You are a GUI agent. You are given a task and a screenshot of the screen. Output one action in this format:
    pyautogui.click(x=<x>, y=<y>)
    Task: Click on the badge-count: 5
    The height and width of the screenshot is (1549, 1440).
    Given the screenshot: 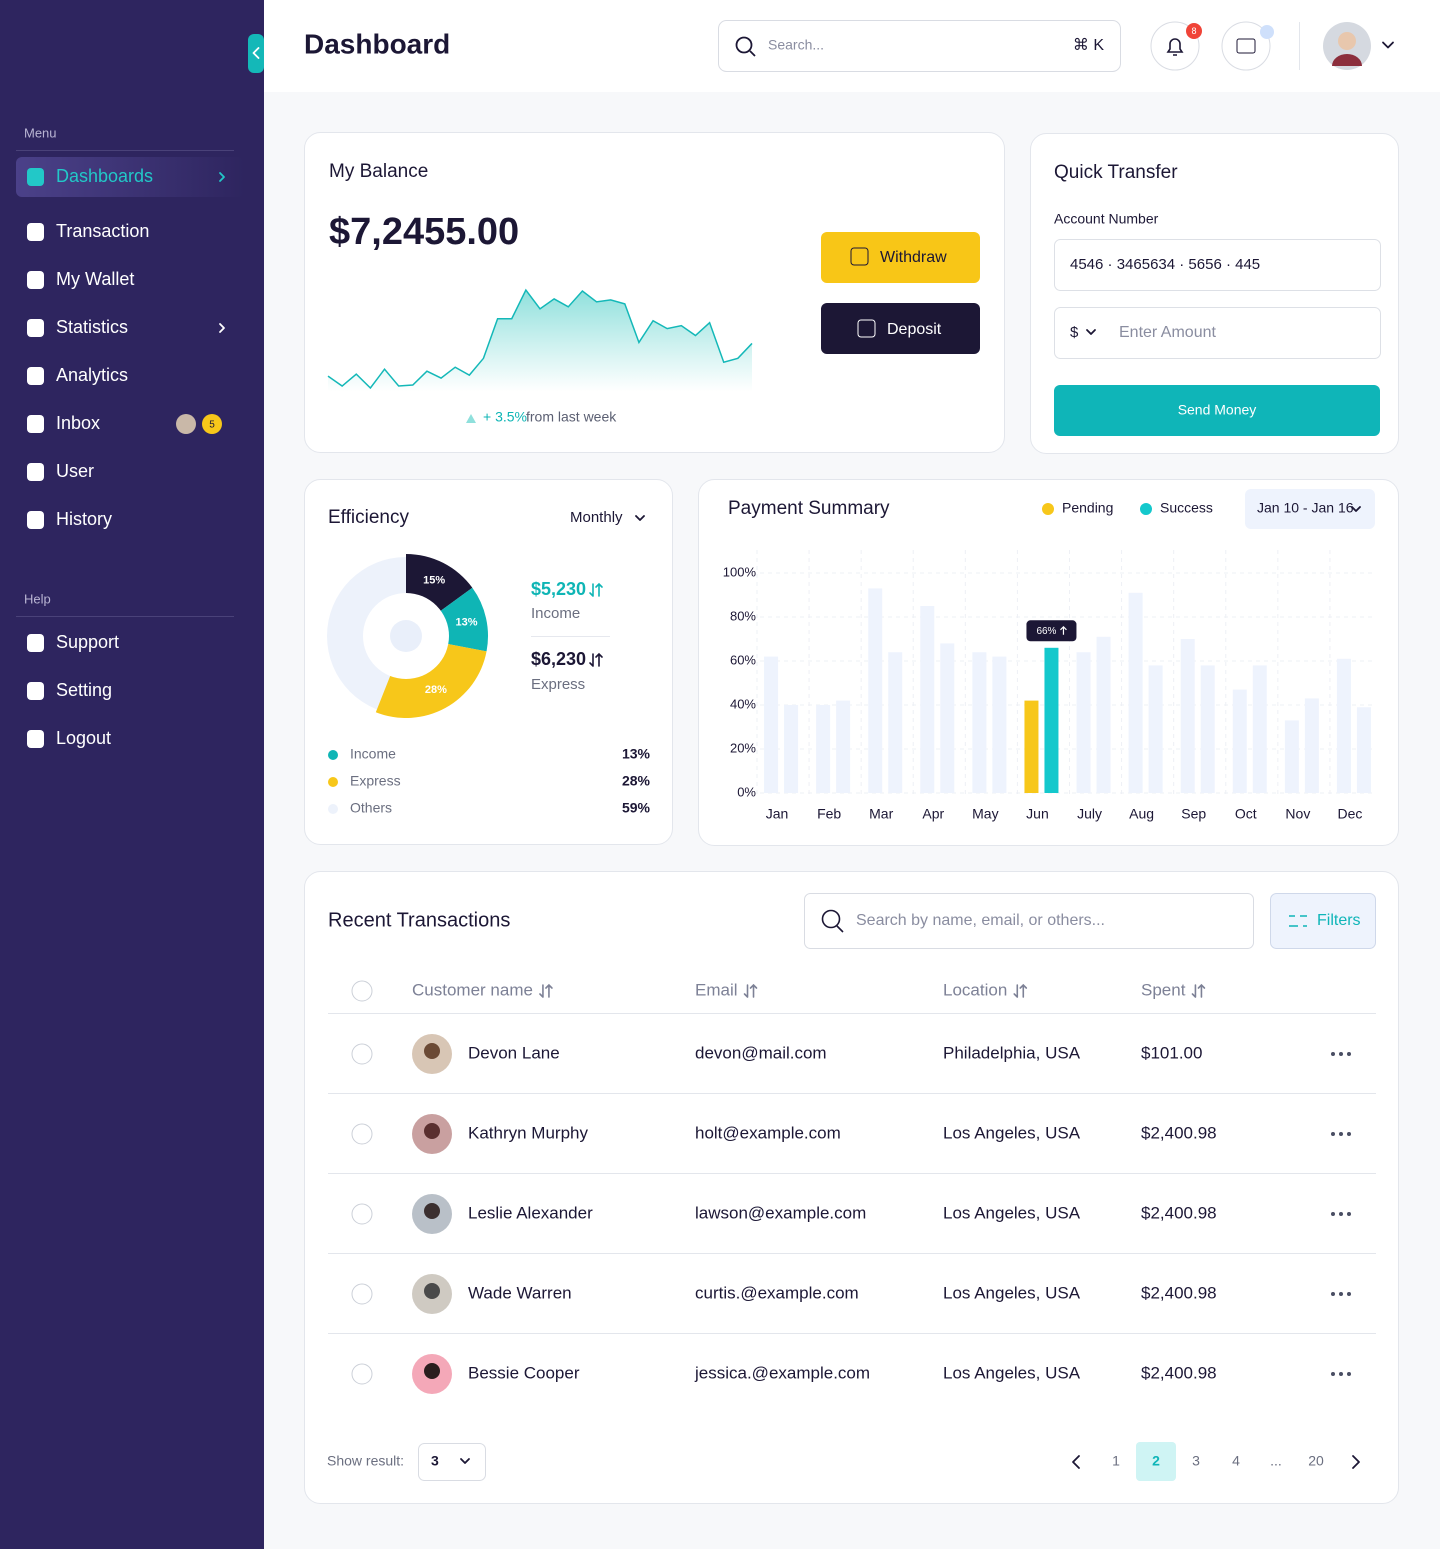 What is the action you would take?
    pyautogui.click(x=212, y=425)
    